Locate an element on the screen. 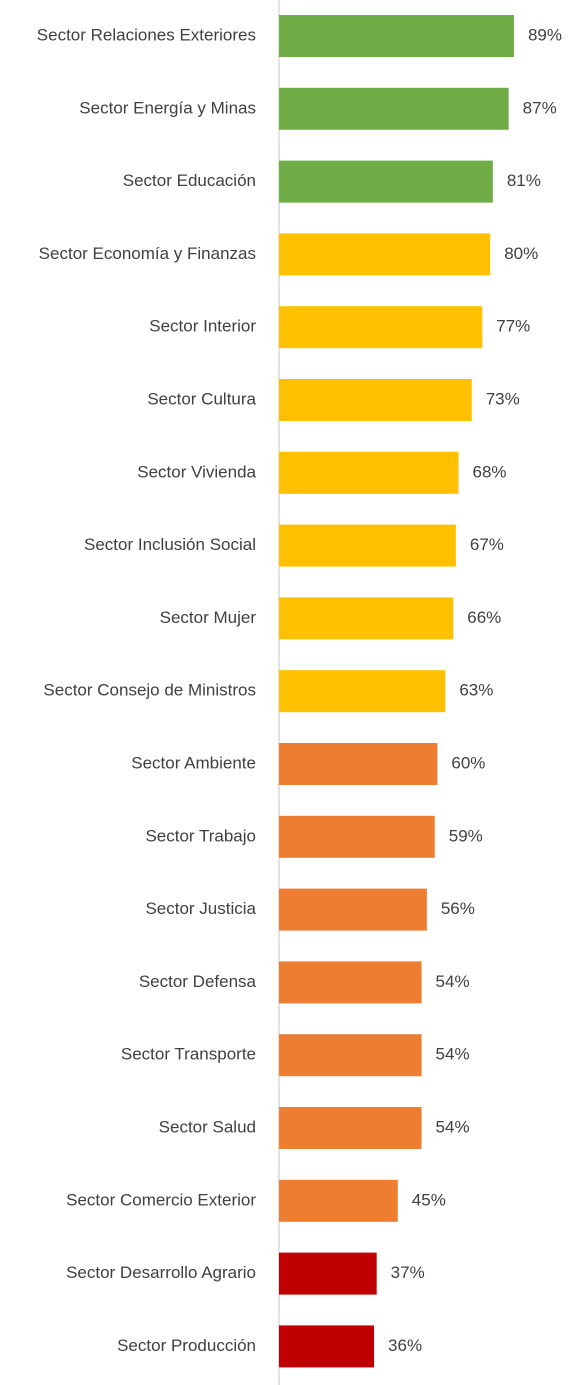 The image size is (584, 1385). category-label: Sector Interior is located at coordinates (202, 326).